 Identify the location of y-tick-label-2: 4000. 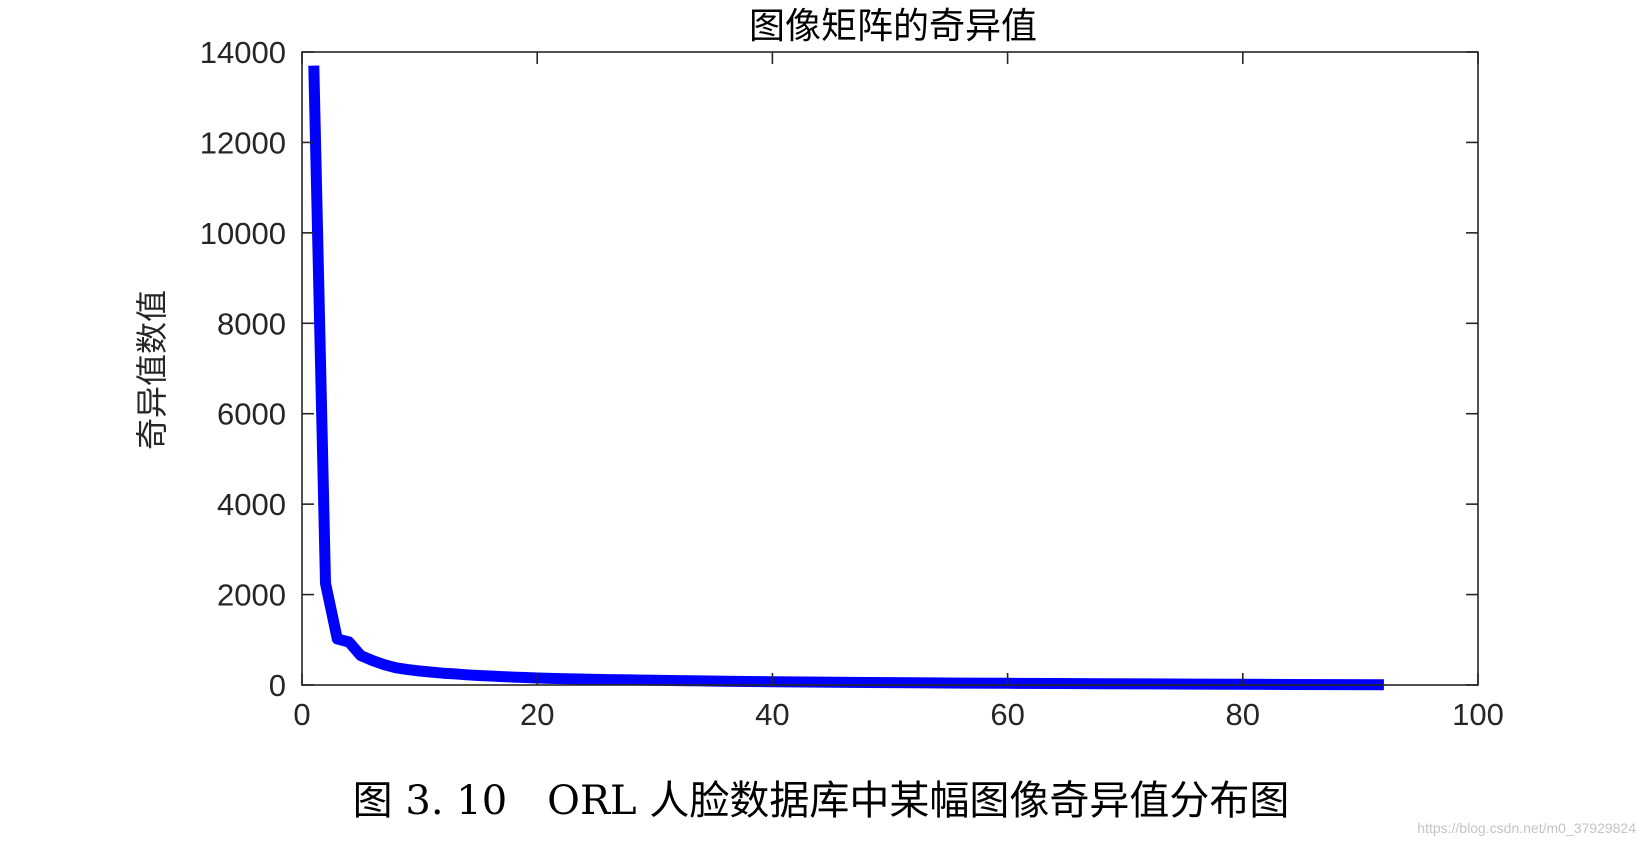
(251, 504).